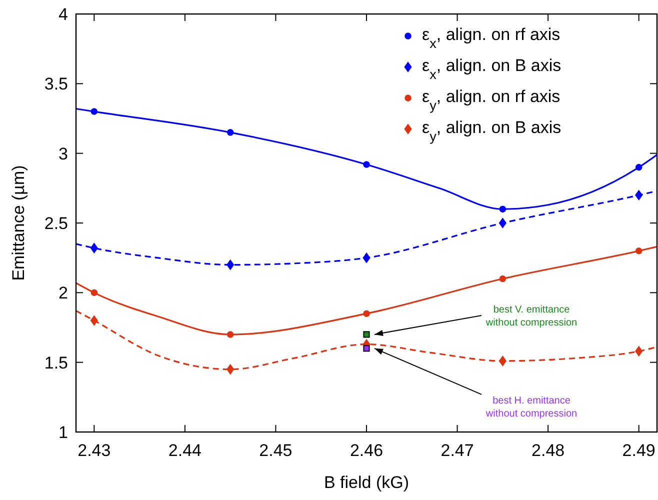 The width and height of the screenshot is (658, 500). Describe the element at coordinates (94, 450) in the screenshot. I see `x-tick-label: 2.43` at that location.